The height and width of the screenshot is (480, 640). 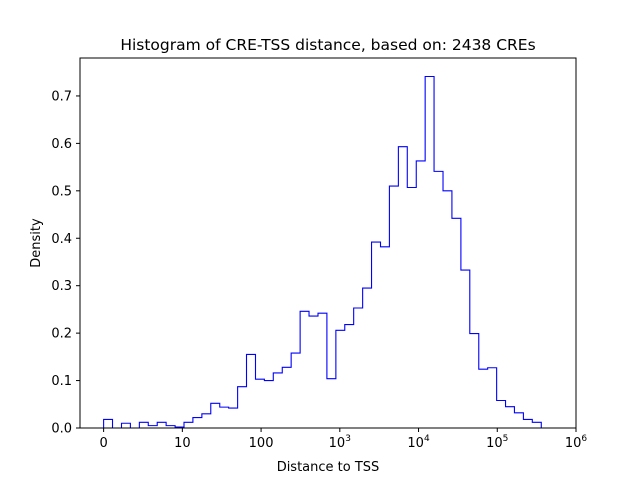 I want to click on y-tick-label: 0.7, so click(x=61, y=96).